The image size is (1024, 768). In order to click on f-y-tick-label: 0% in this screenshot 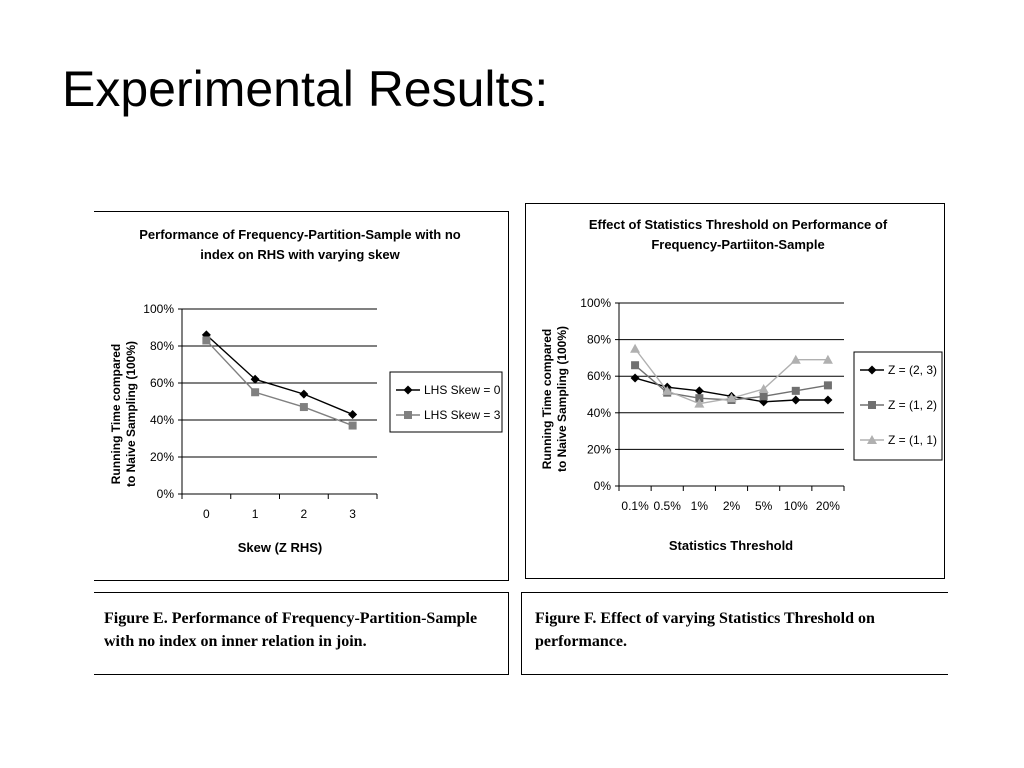, I will do `click(603, 486)`.